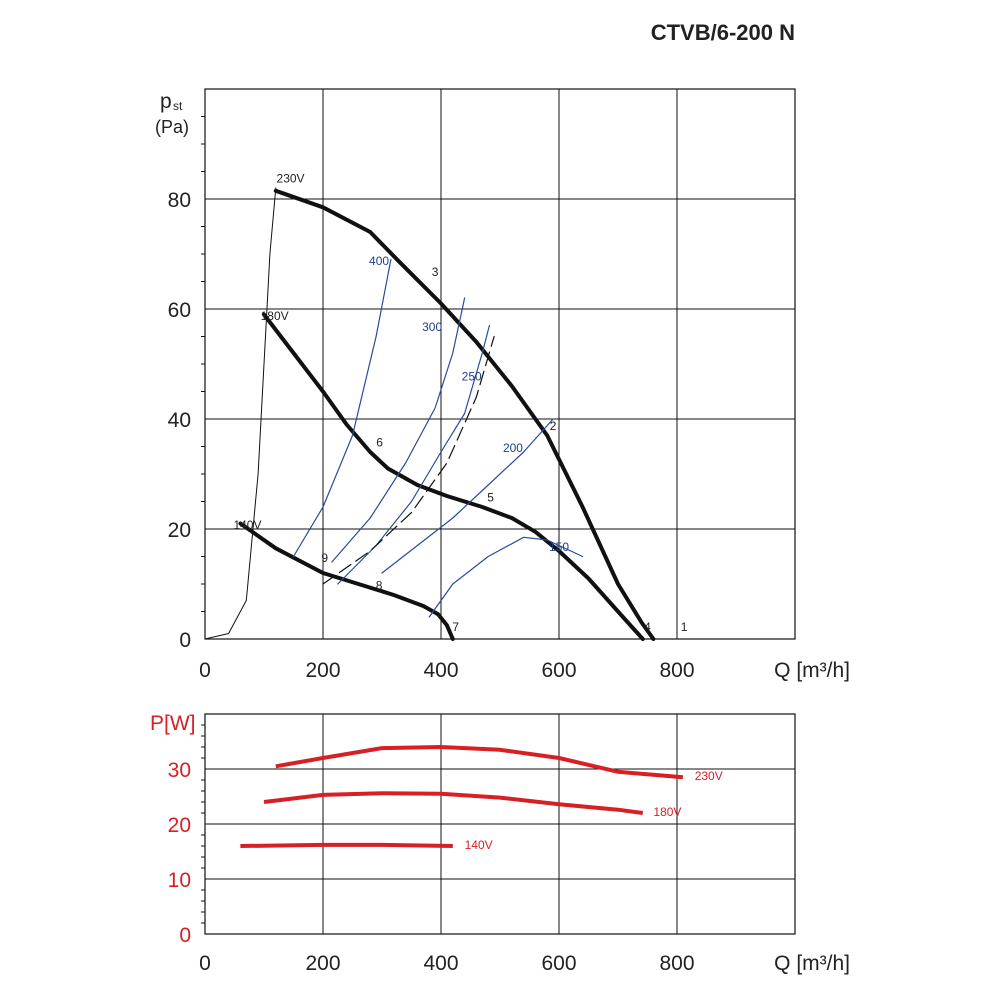 Image resolution: width=1000 pixels, height=1000 pixels. I want to click on y-axis-label: P[W], so click(173, 723).